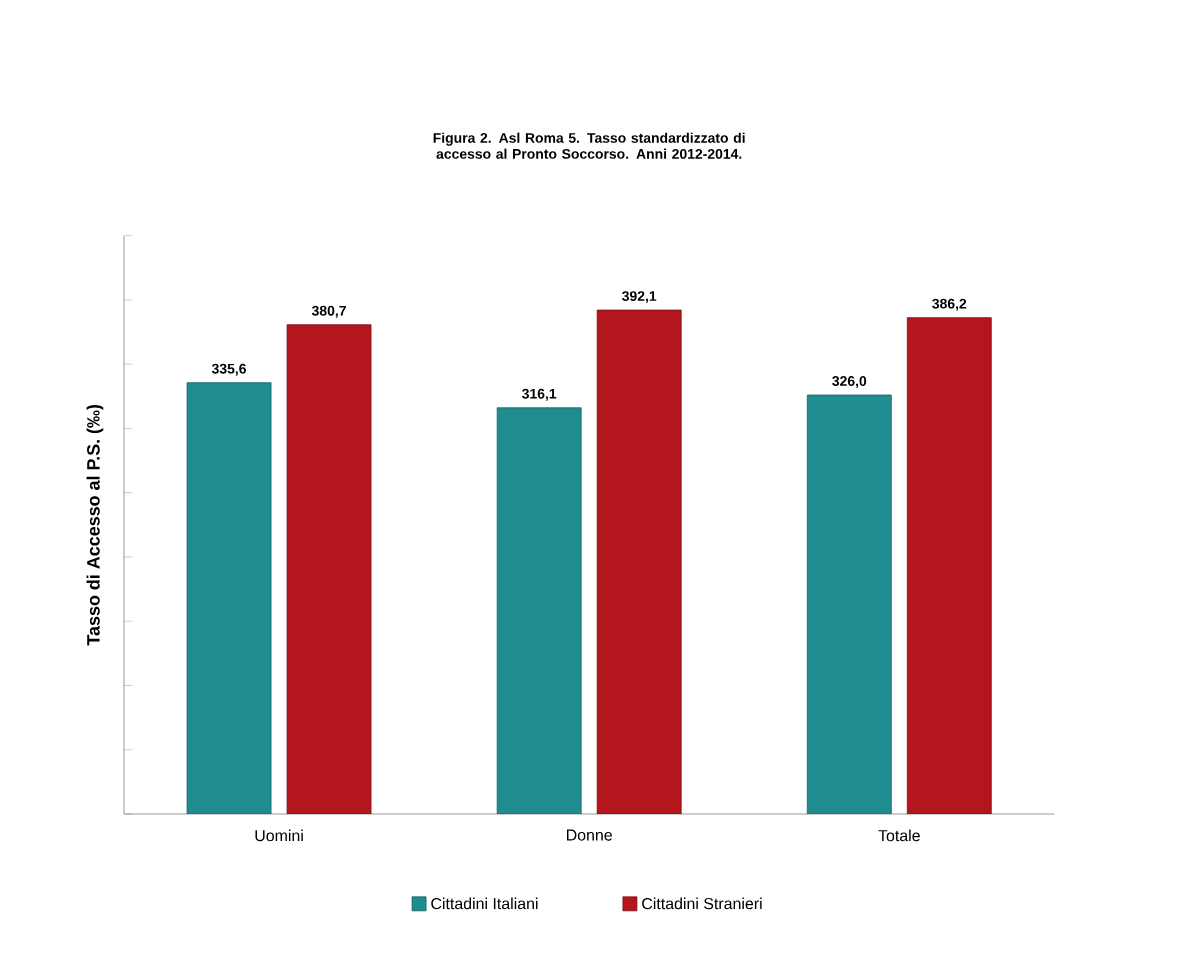 The image size is (1188, 972). Describe the element at coordinates (95, 525) in the screenshot. I see `y-axis-title: Tasso di Accesso al P.S. (‰)` at that location.